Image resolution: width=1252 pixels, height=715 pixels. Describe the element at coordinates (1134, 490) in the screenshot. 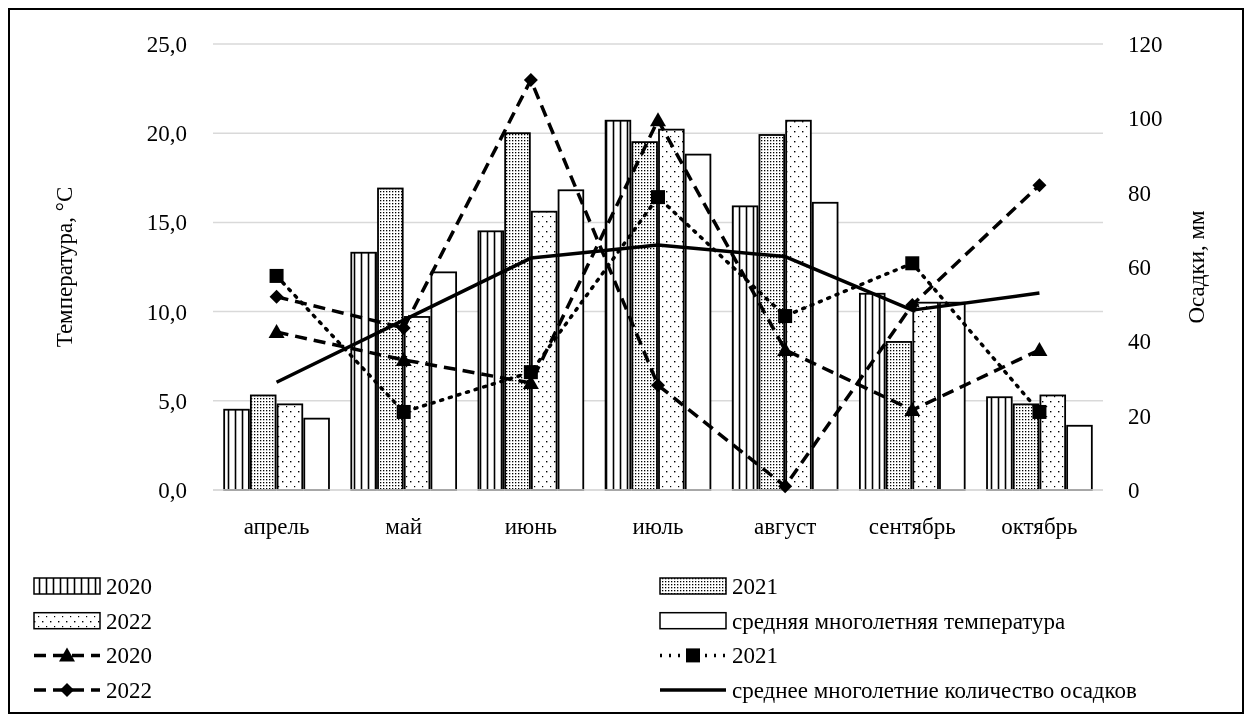

I see `y2-tick-label: 0` at that location.